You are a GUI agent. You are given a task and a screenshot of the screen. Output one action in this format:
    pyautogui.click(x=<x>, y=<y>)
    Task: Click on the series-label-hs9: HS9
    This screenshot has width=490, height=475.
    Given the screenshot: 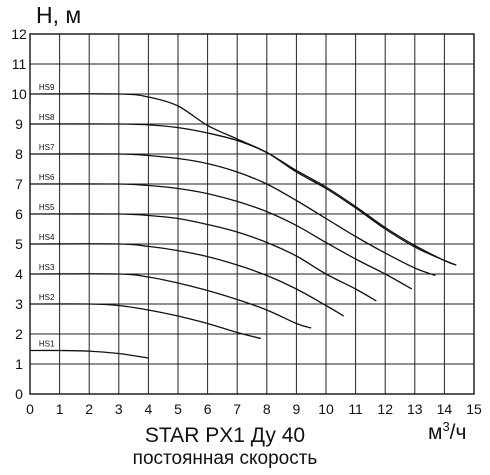 What is the action you would take?
    pyautogui.click(x=47, y=87)
    